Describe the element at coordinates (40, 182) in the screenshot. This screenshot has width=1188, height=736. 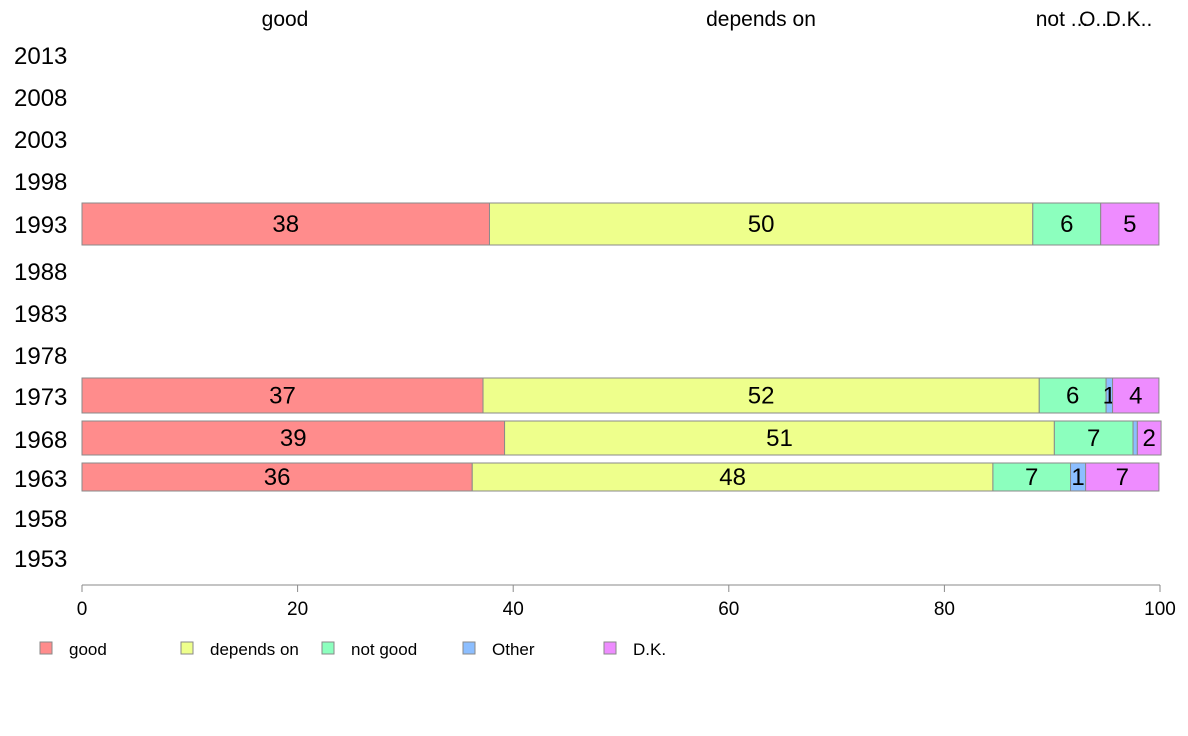
I see `y-tick-label-1998: 1998` at that location.